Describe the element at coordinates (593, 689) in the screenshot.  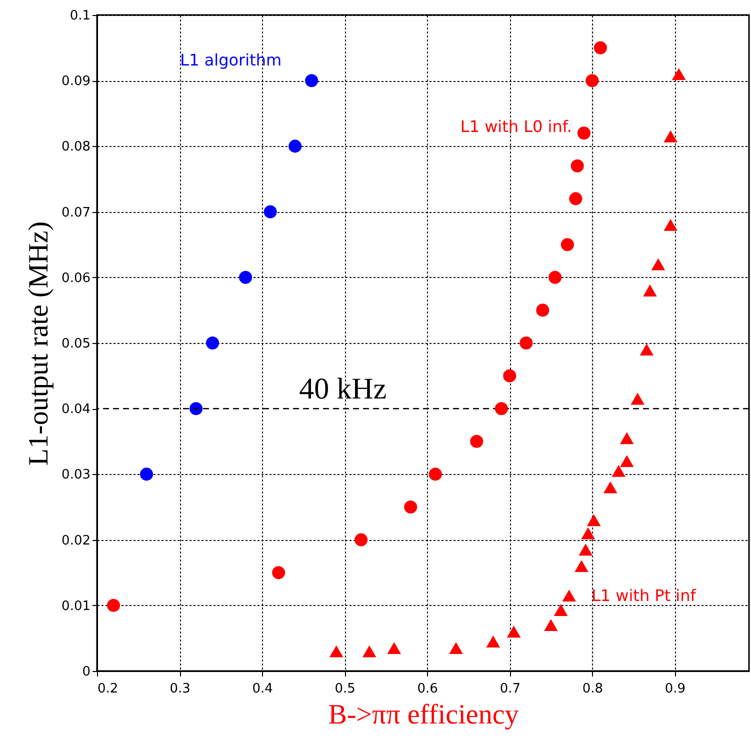
I see `x-tick-label: 0.8` at that location.